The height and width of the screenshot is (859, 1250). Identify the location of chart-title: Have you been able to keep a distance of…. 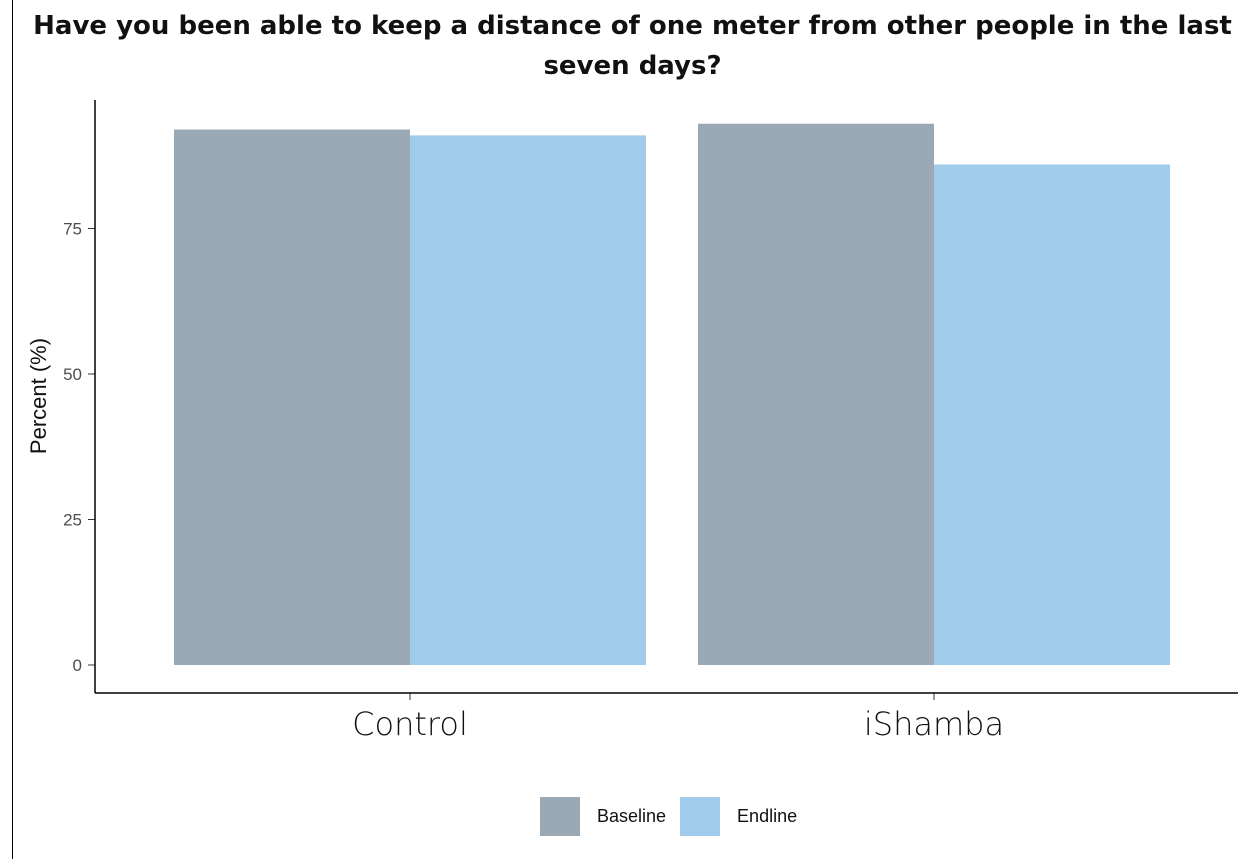
(632, 46).